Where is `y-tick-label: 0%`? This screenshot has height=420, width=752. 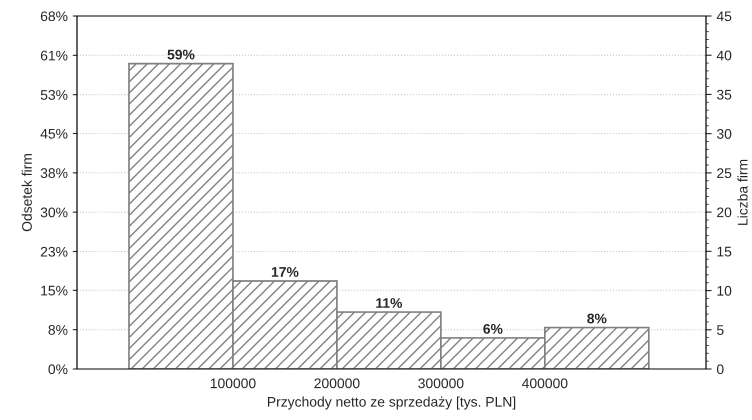 y-tick-label: 0% is located at coordinates (58, 369).